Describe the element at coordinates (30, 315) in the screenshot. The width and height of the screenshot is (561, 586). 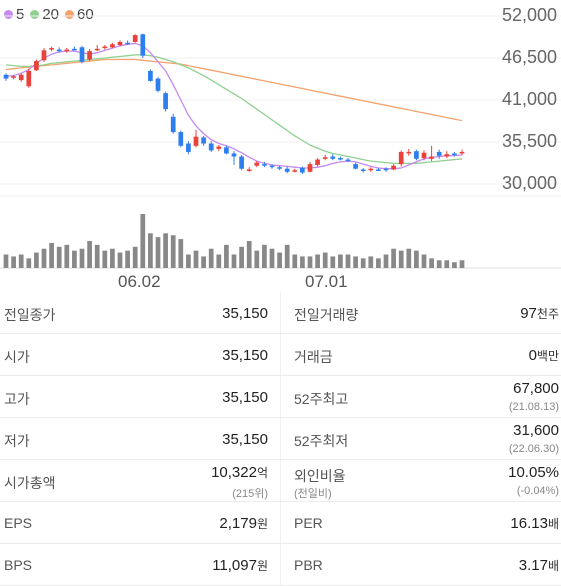
I see `stat-label: 전일종가` at that location.